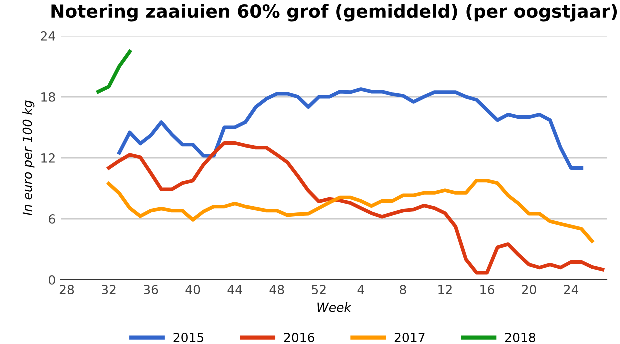 This screenshot has height=344, width=620. Describe the element at coordinates (189, 337) in the screenshot. I see `legend-label: 2015` at that location.